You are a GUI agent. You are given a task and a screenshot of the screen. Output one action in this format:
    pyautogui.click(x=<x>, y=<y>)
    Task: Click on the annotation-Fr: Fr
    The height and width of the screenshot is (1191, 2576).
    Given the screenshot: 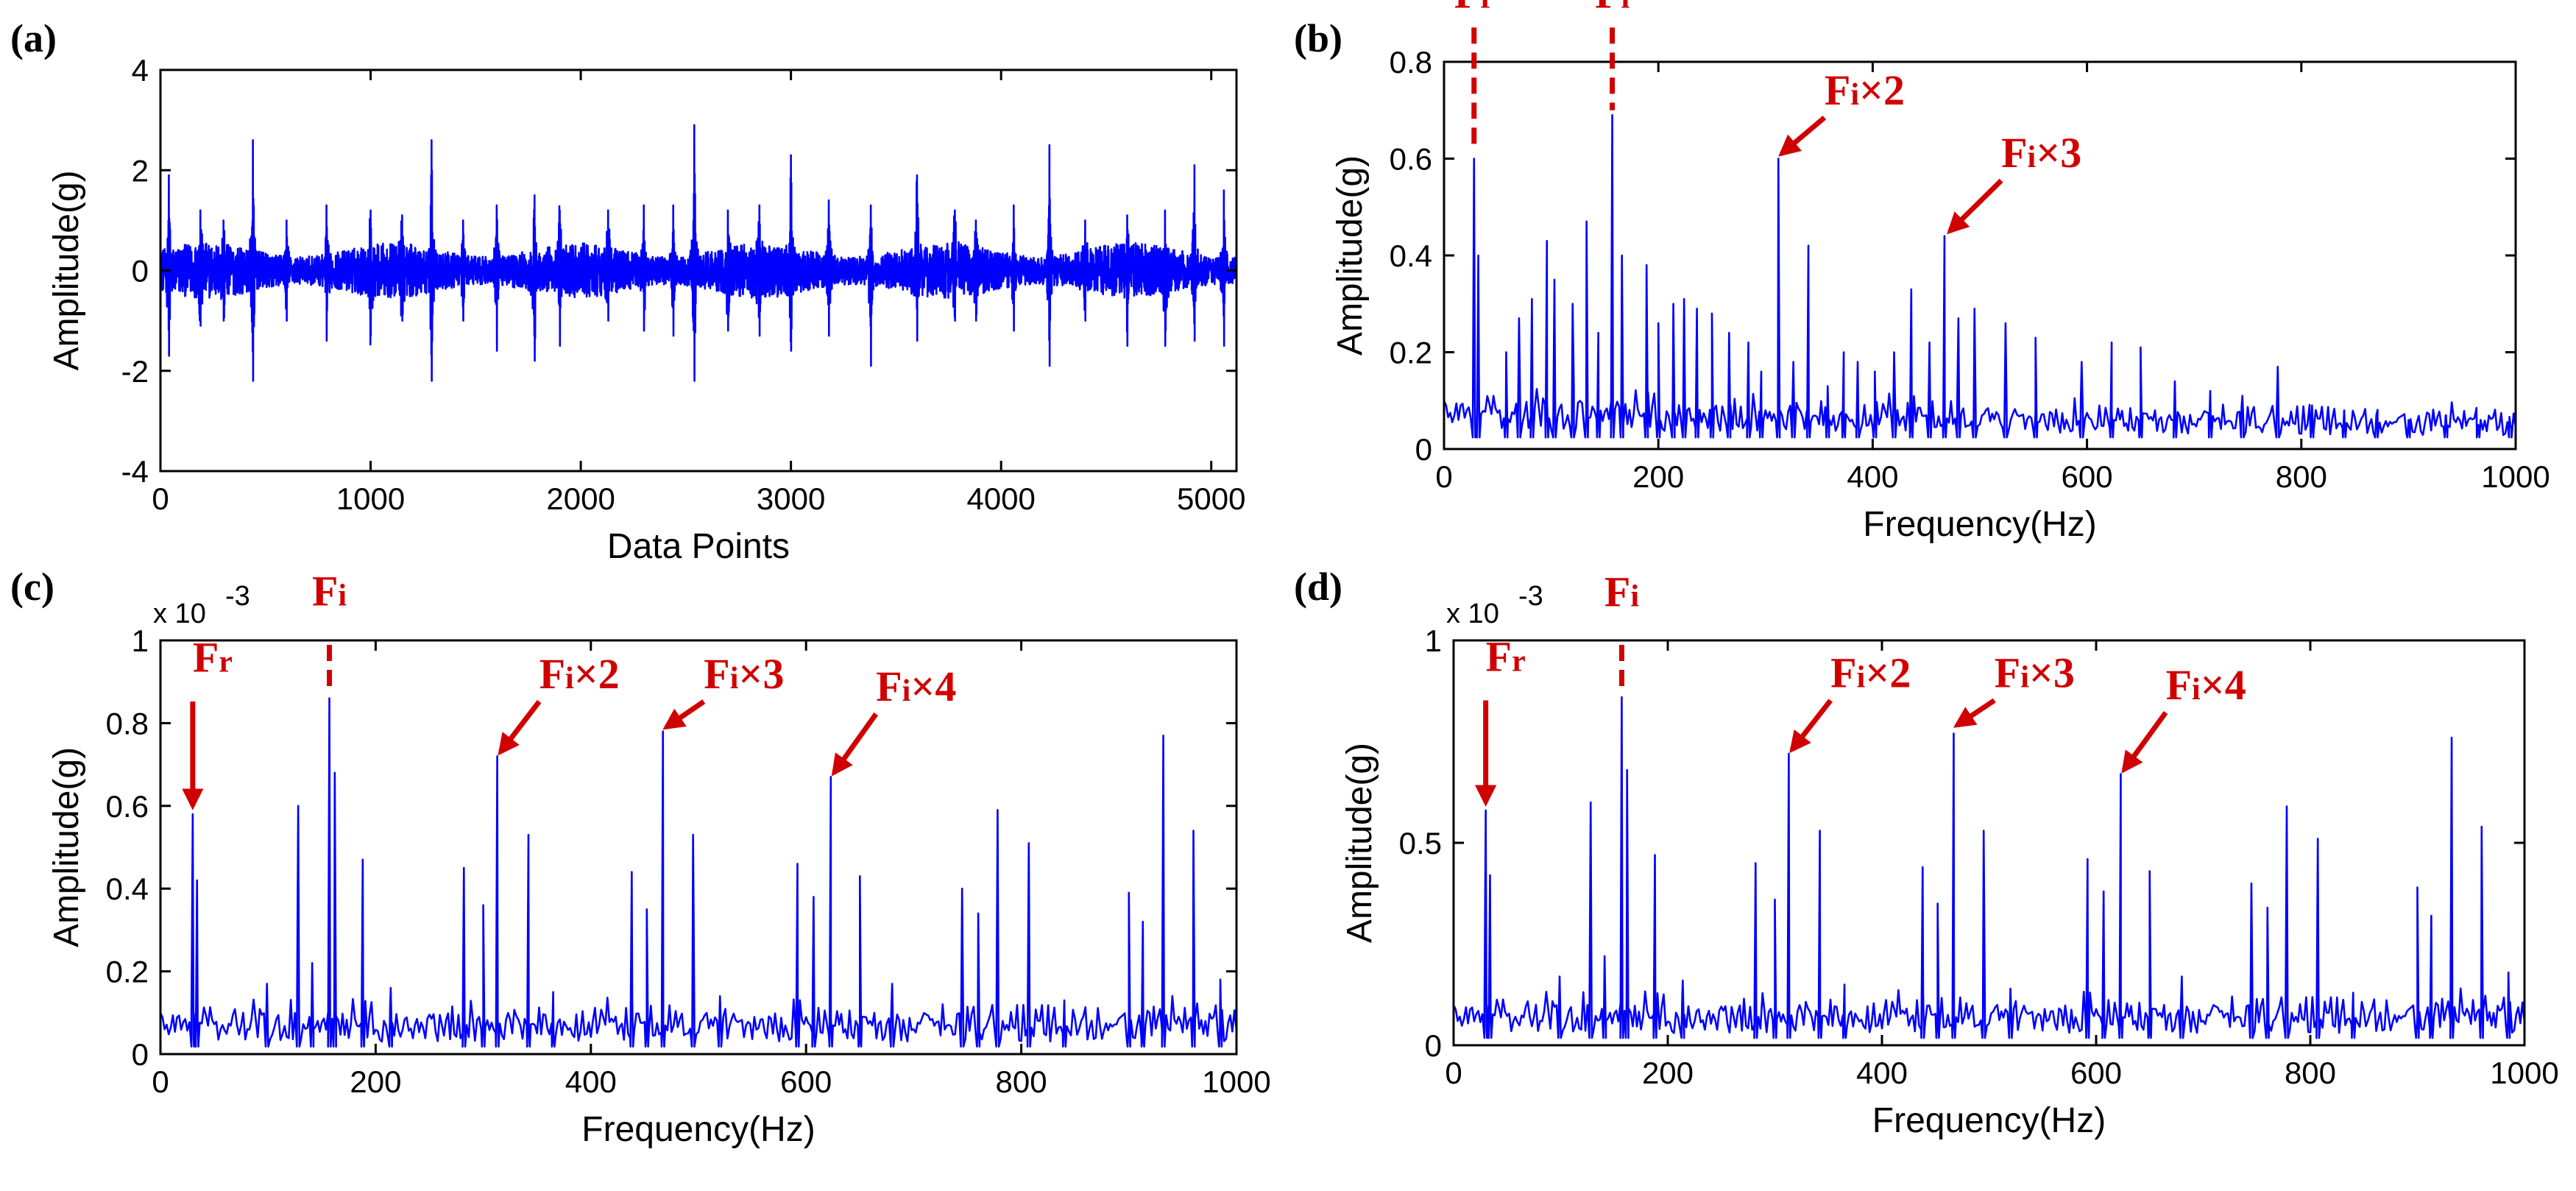 What is the action you would take?
    pyautogui.click(x=207, y=722)
    